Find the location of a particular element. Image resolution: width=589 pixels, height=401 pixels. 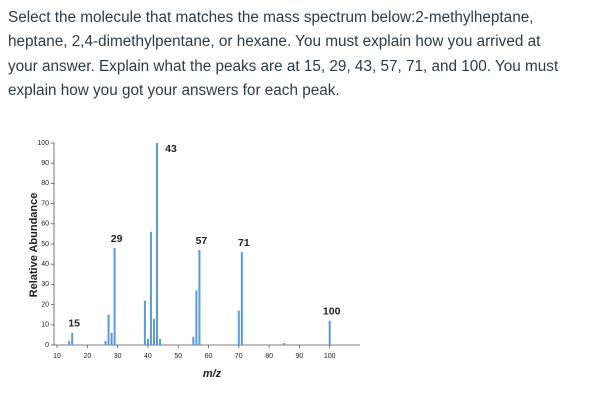

y-axis-label: Relative Abundance is located at coordinates (34, 245).